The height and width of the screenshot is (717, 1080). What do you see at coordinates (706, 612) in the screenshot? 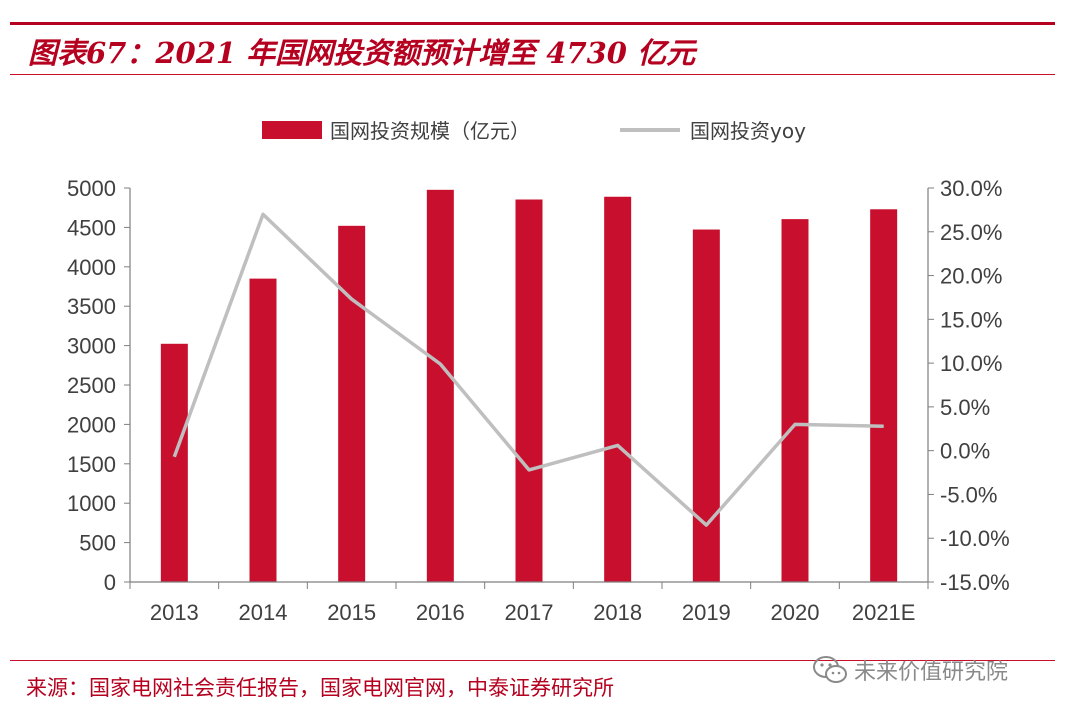
I see `x-tick-label: 2019` at bounding box center [706, 612].